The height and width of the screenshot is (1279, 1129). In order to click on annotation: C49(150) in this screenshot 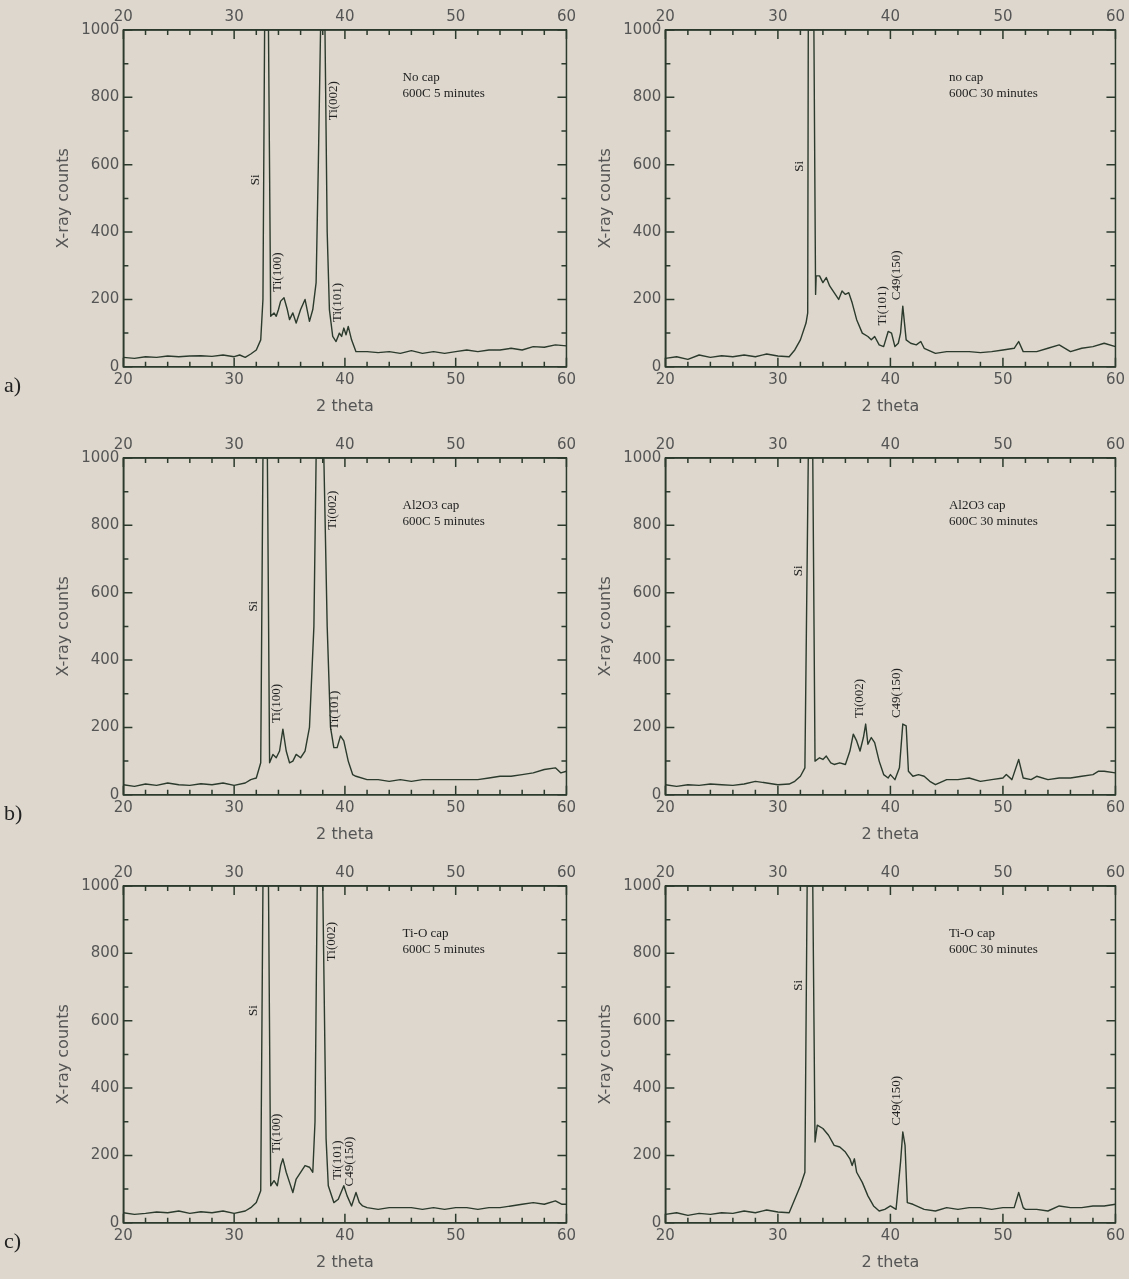, I will do `click(896, 1101)`.